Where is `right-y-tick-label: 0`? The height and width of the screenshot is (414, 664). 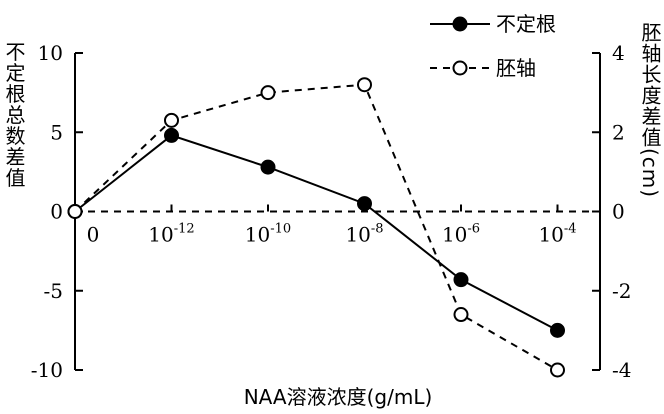 right-y-tick-label: 0 is located at coordinates (618, 212).